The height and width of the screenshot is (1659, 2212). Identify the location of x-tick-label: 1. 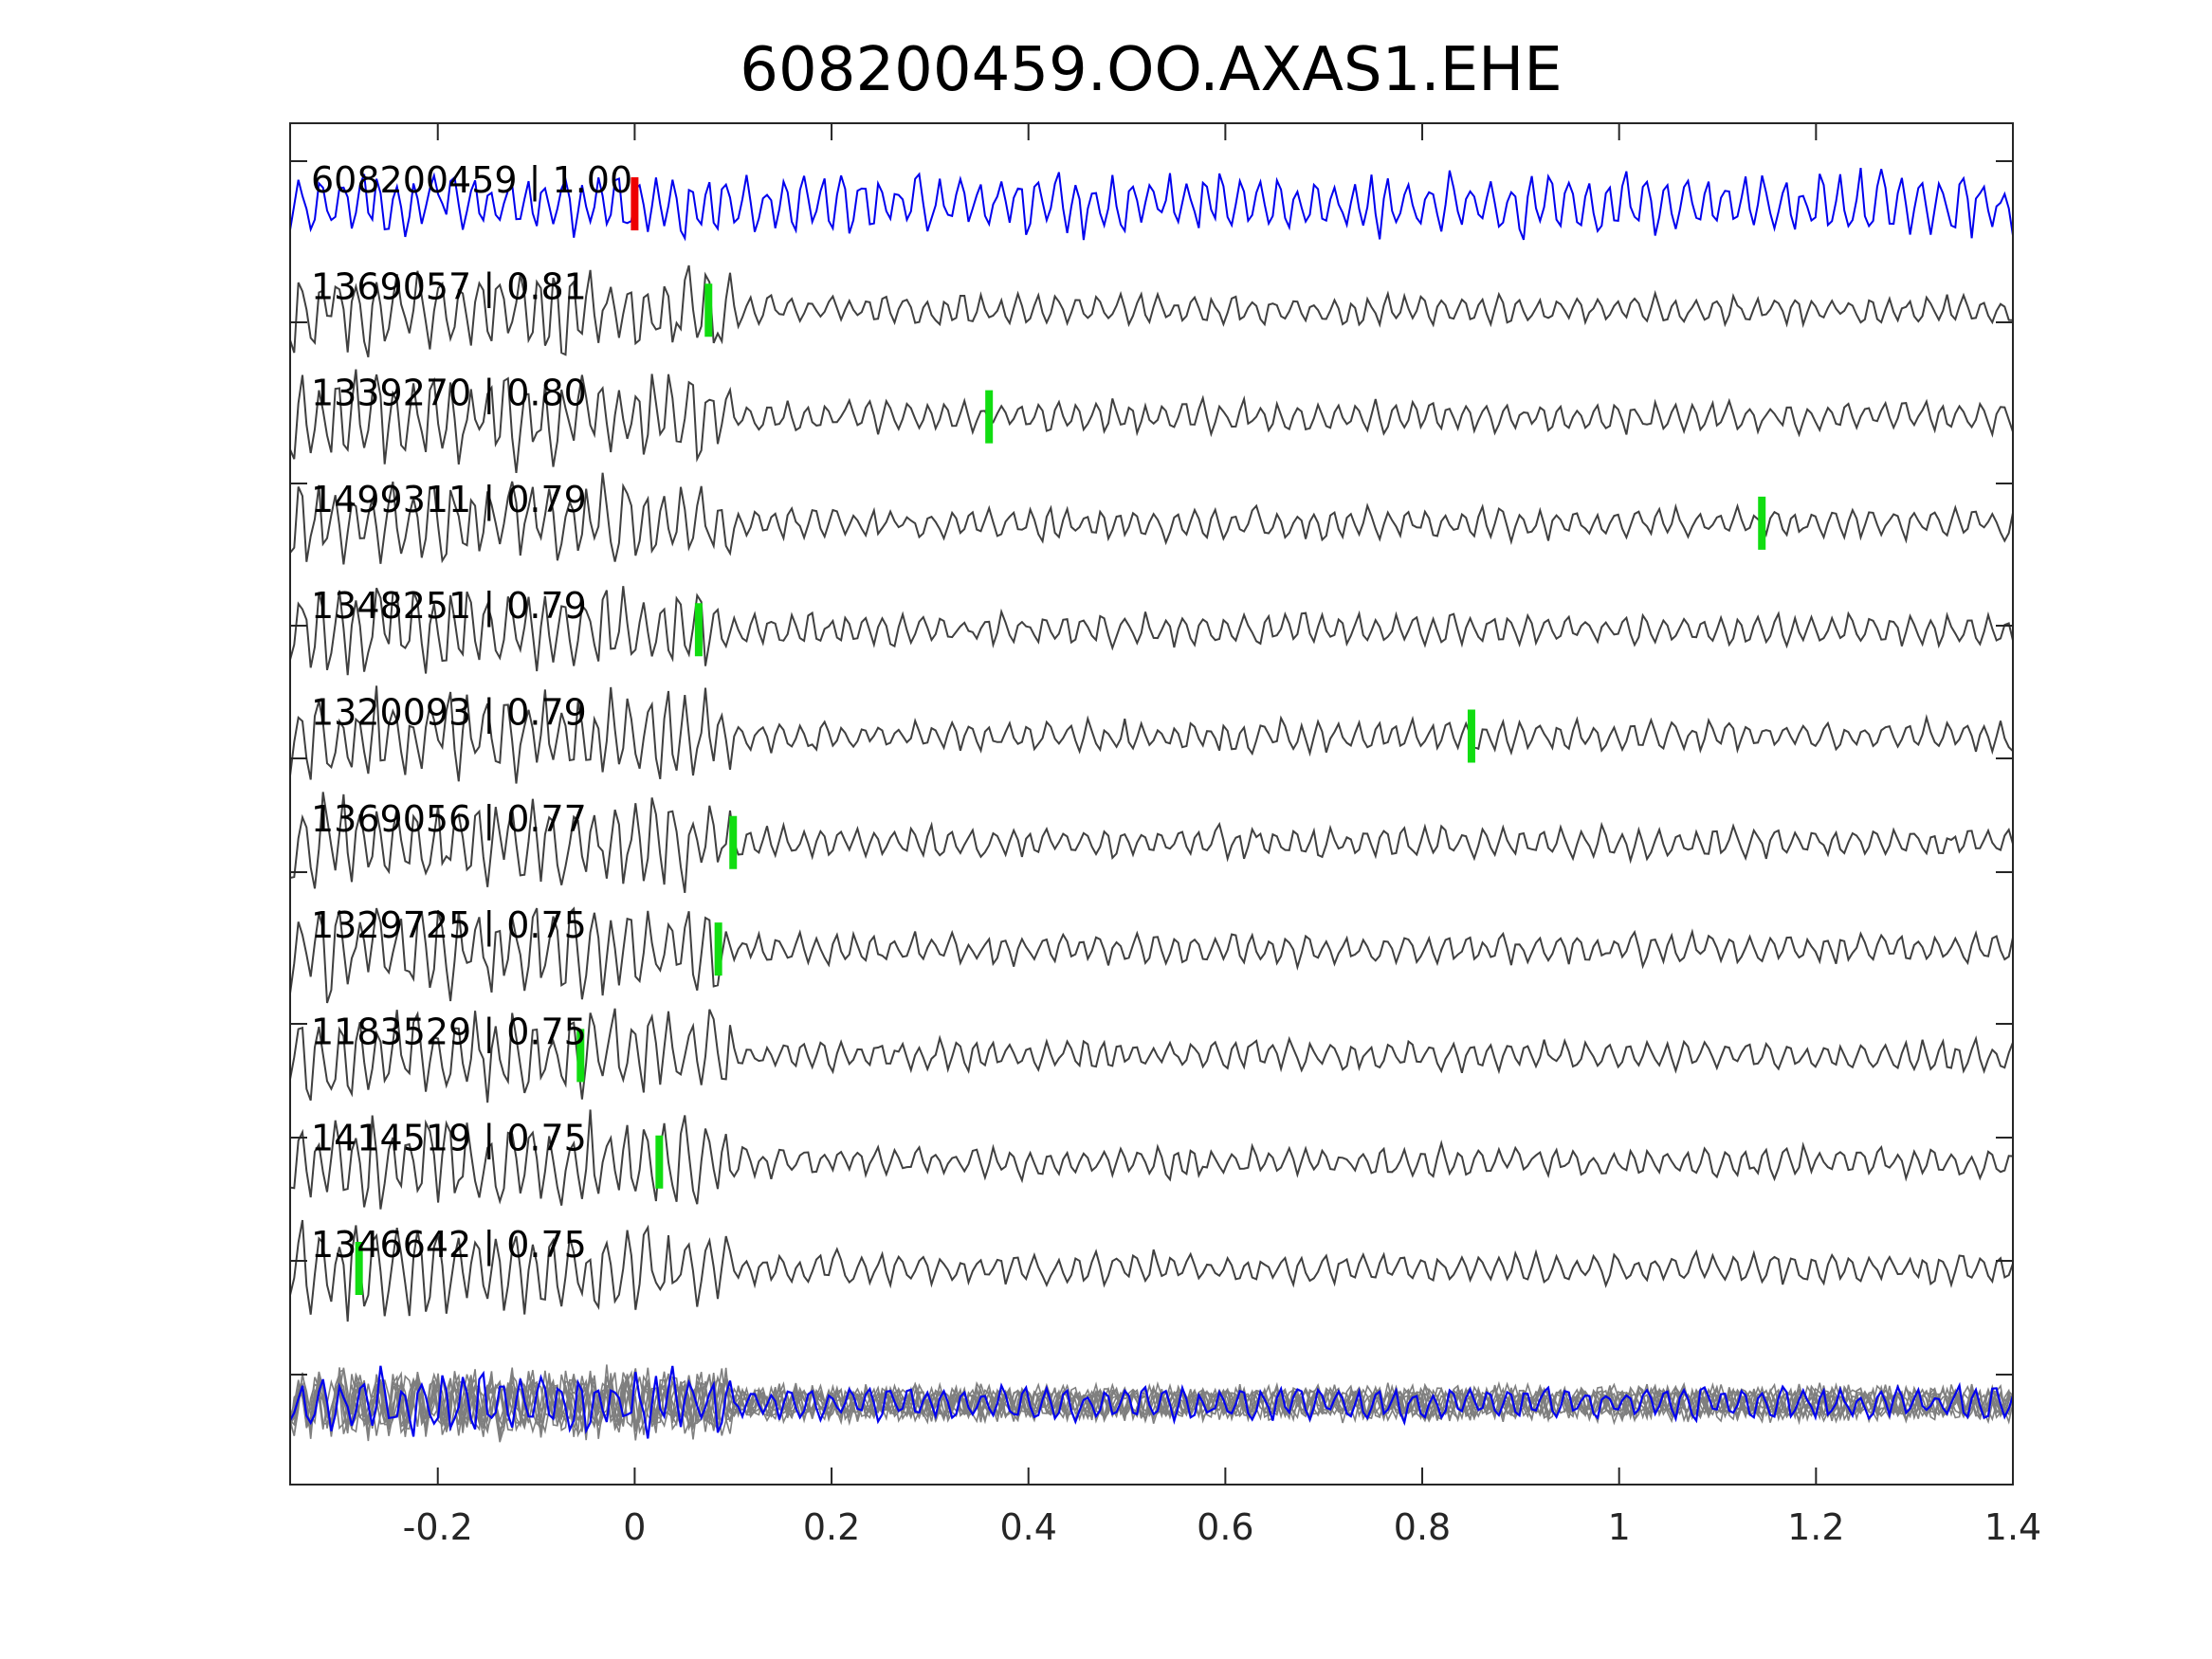
(1619, 1527).